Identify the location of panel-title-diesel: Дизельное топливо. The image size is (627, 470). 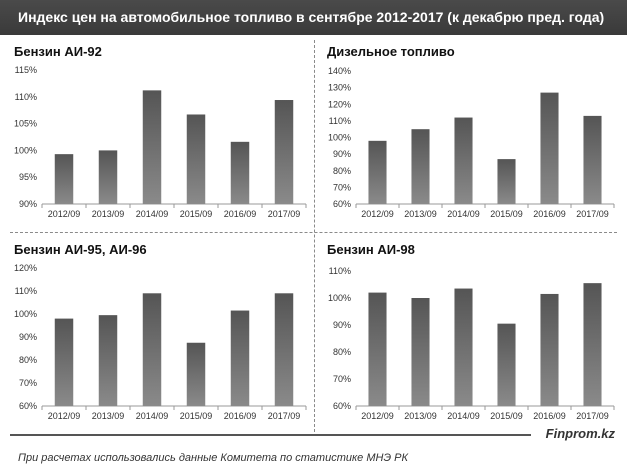
(391, 51).